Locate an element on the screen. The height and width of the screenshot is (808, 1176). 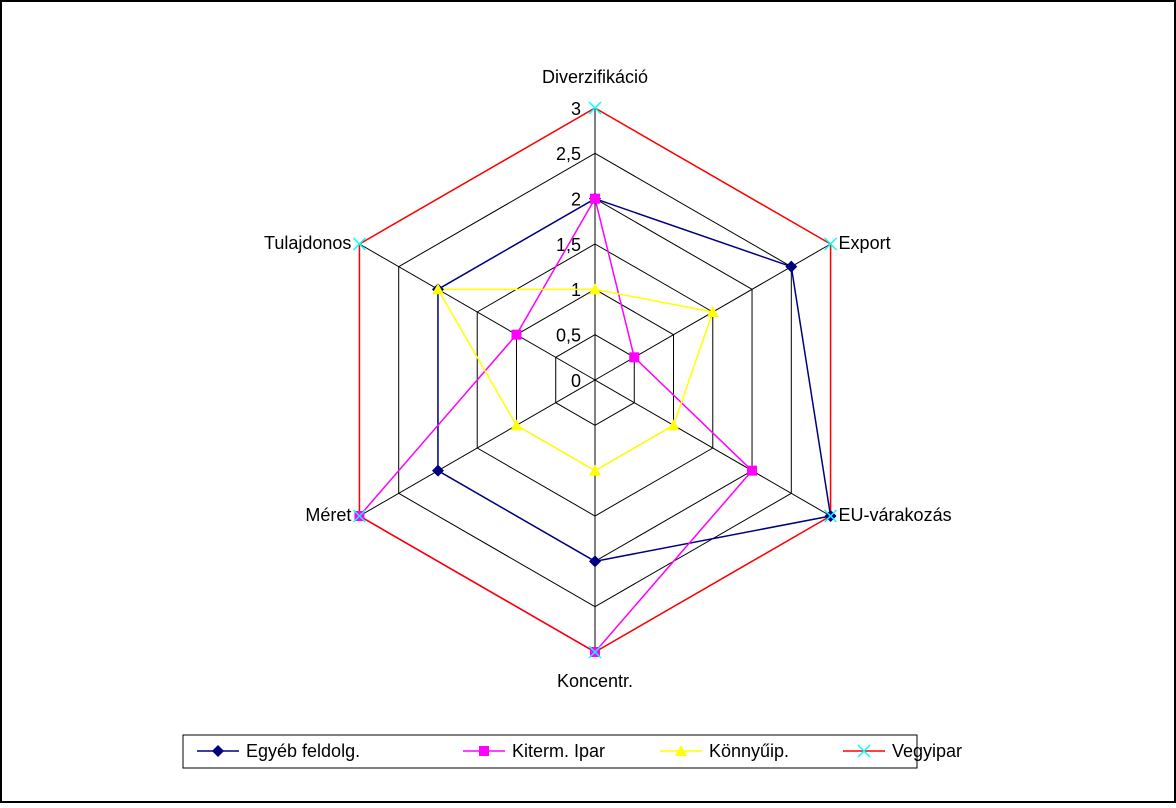
legend-box is located at coordinates (550, 751).